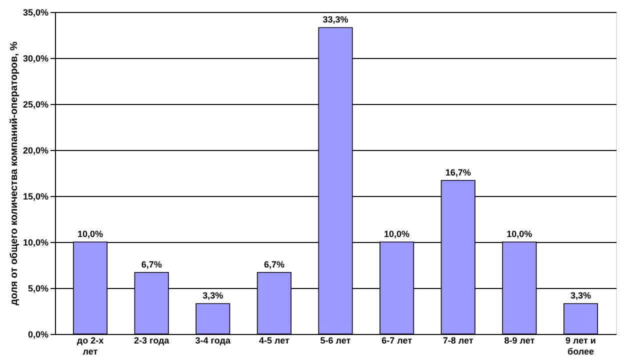  I want to click on y-tick-label: 10,0%, so click(35, 243).